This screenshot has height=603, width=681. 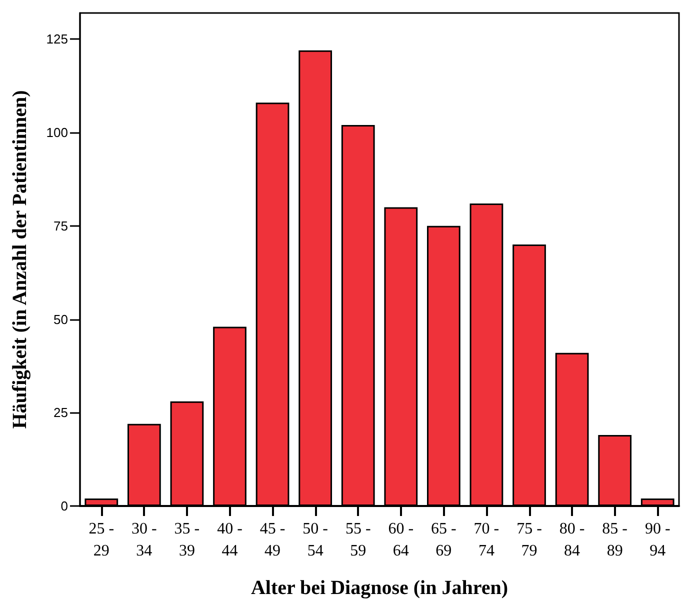 What do you see at coordinates (315, 540) in the screenshot?
I see `x-tick-label: 50 - 54` at bounding box center [315, 540].